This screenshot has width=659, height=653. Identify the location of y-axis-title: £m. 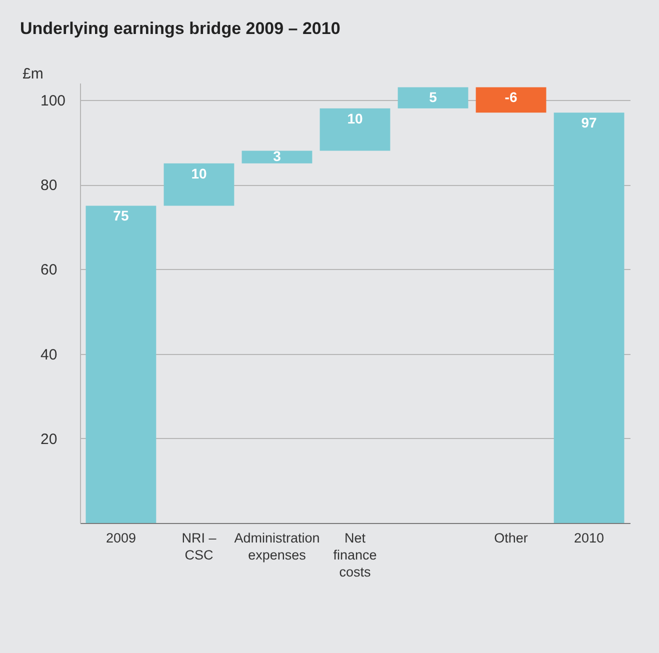
(33, 74).